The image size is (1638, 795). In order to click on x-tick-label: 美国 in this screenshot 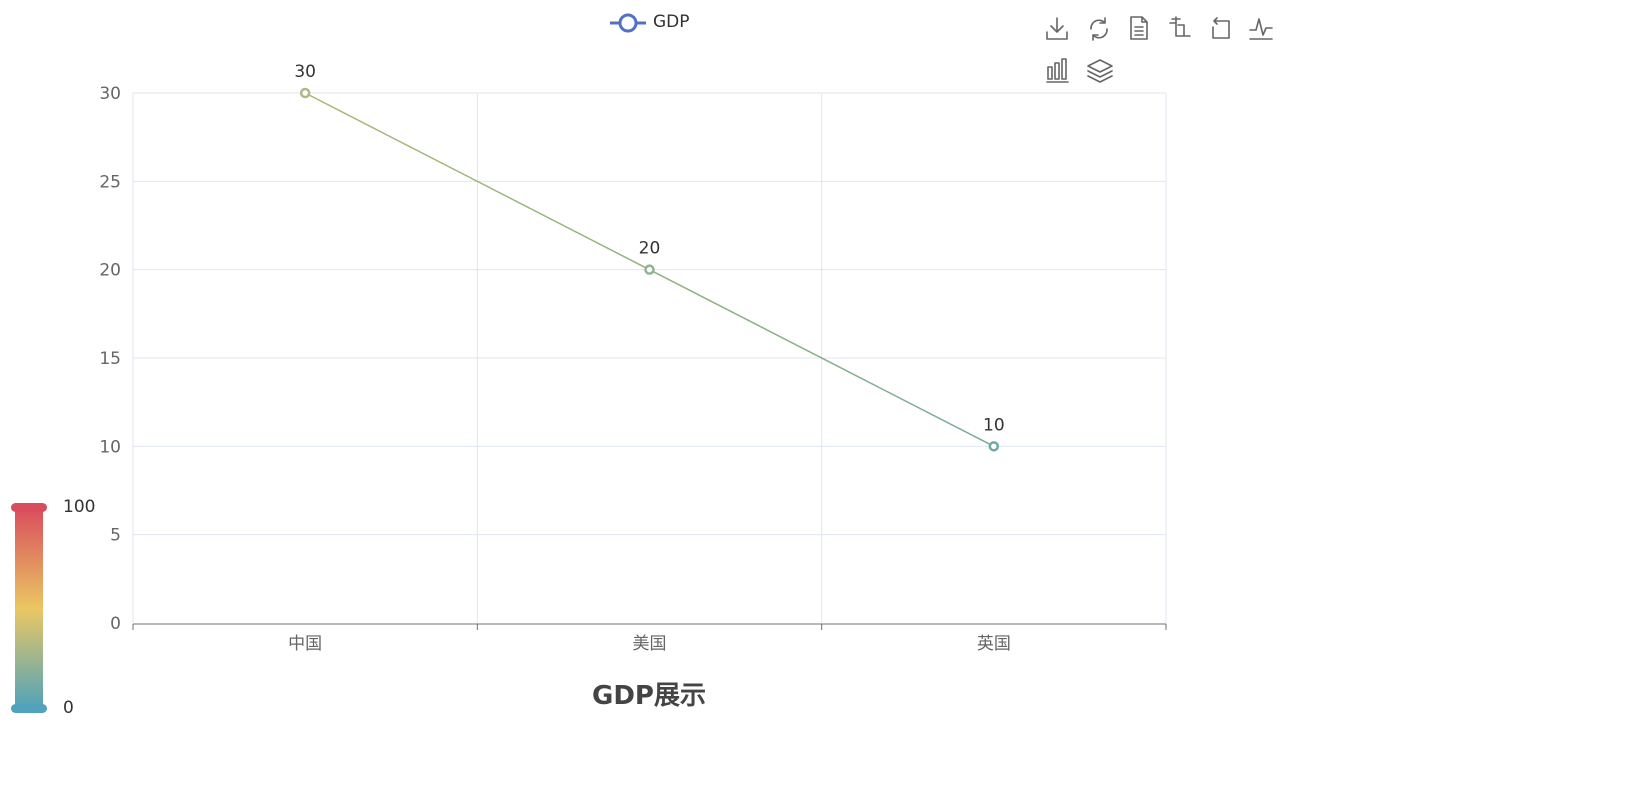, I will do `click(650, 644)`.